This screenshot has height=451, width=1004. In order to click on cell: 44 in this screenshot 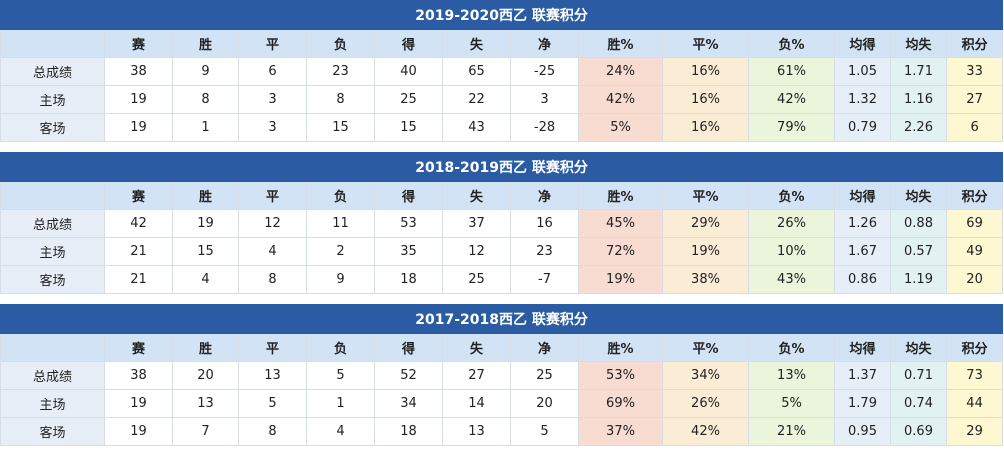, I will do `click(974, 403)`.